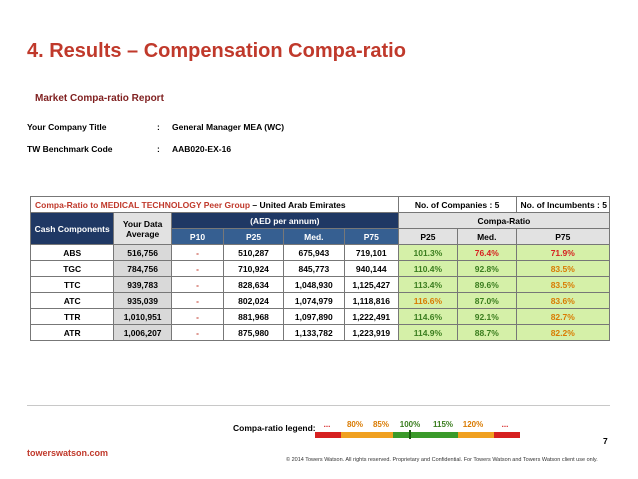 Image resolution: width=638 pixels, height=479 pixels. What do you see at coordinates (487, 300) in the screenshot?
I see `compa-med-cell: 87.0%` at bounding box center [487, 300].